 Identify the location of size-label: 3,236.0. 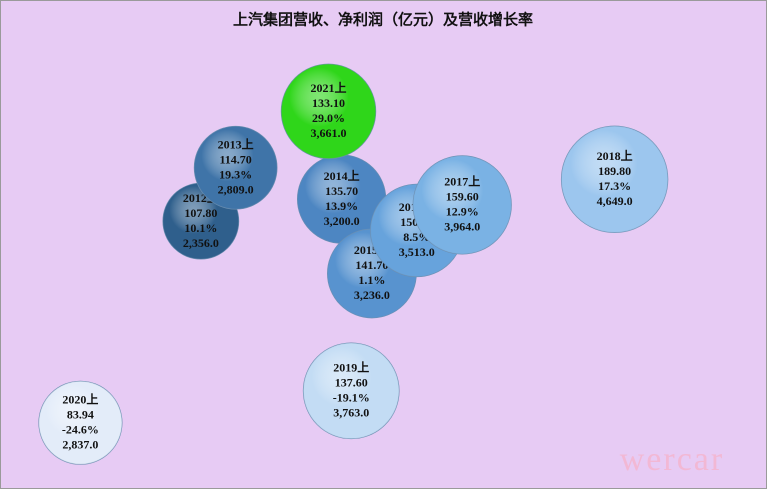
(372, 295).